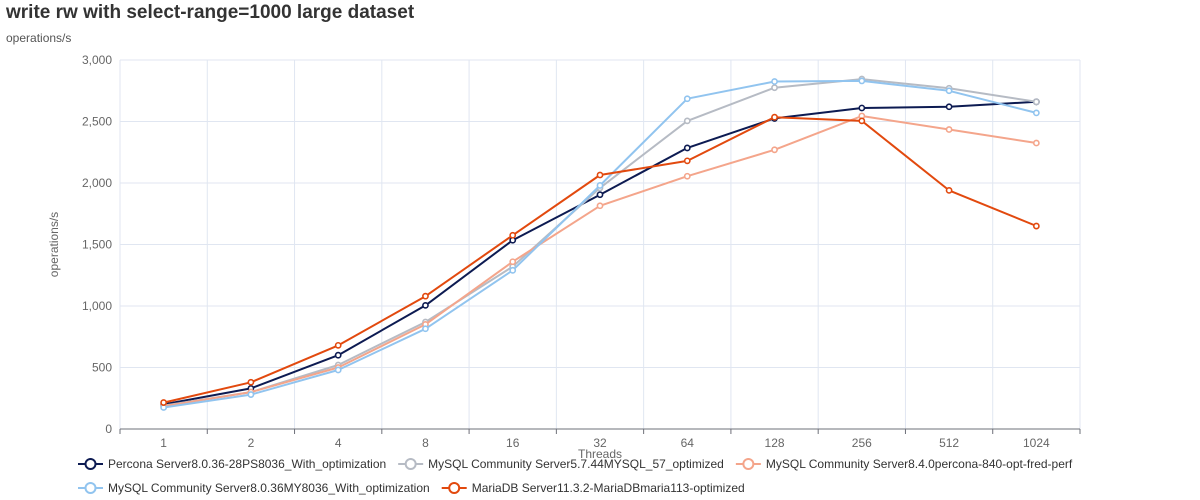  Describe the element at coordinates (513, 443) in the screenshot. I see `x-tick-label: 16` at that location.